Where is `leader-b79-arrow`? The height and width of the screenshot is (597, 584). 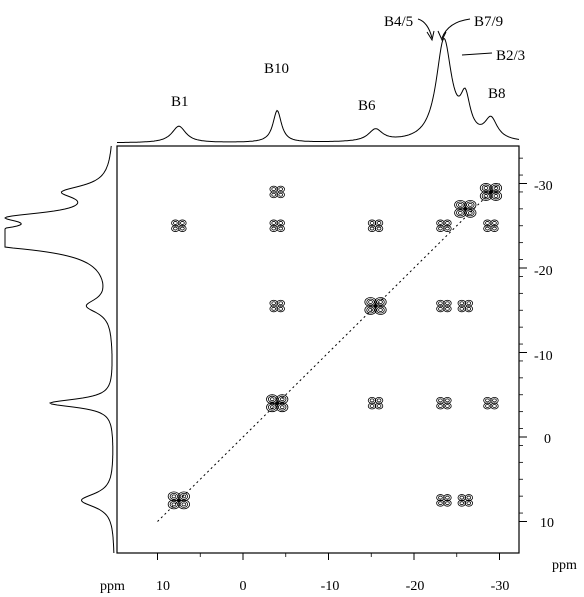 leader-b79-arrow is located at coordinates (442, 36).